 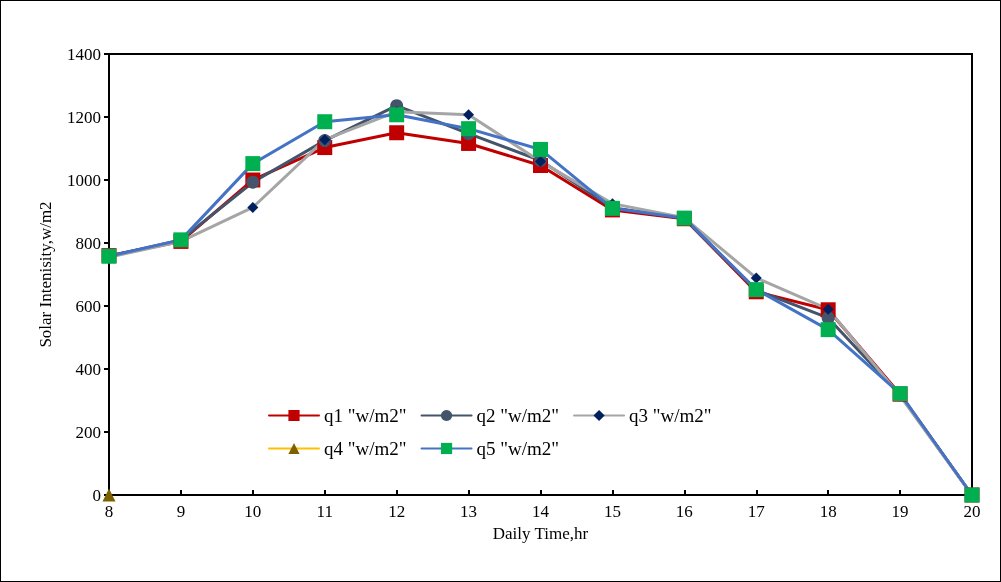 What do you see at coordinates (88, 432) in the screenshot?
I see `y-tick-label: 200` at bounding box center [88, 432].